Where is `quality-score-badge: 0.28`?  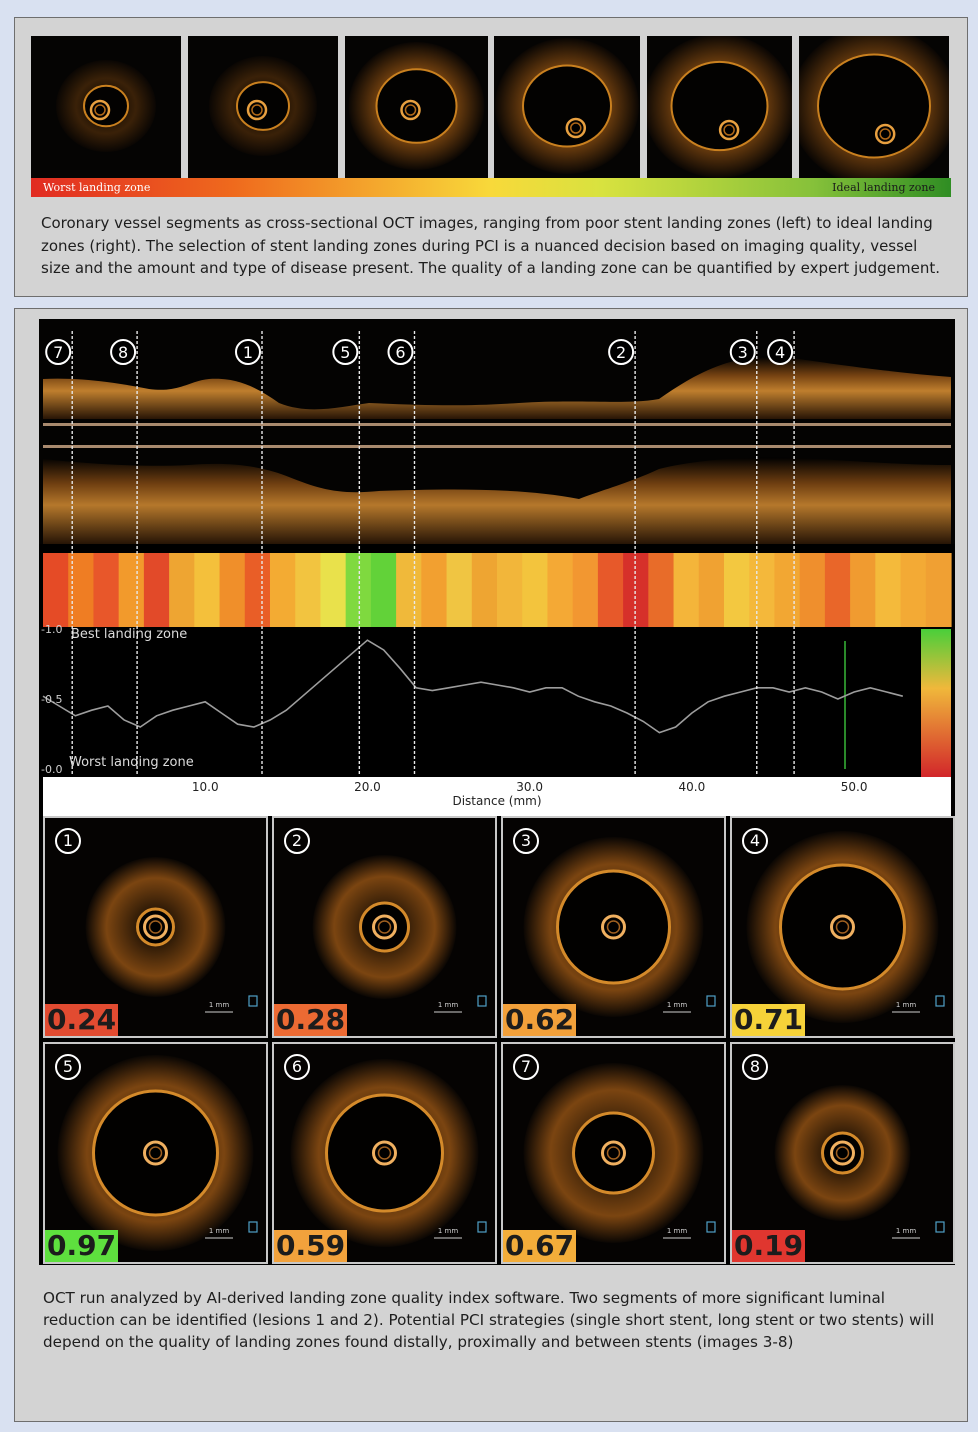 quality-score-badge: 0.28 is located at coordinates (311, 1019).